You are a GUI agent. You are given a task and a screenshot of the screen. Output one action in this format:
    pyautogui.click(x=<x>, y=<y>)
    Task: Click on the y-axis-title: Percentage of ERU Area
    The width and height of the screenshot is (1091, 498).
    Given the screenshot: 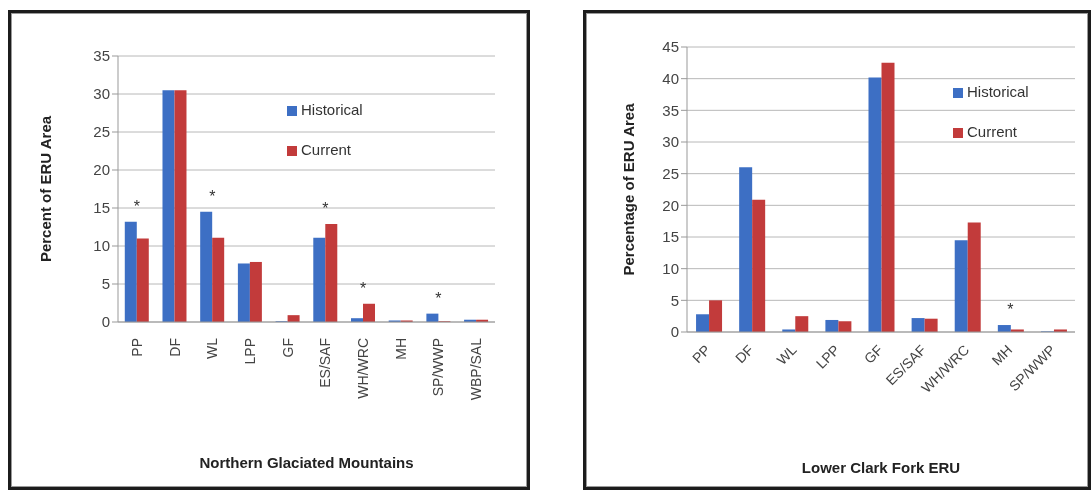 What is the action you would take?
    pyautogui.click(x=628, y=189)
    